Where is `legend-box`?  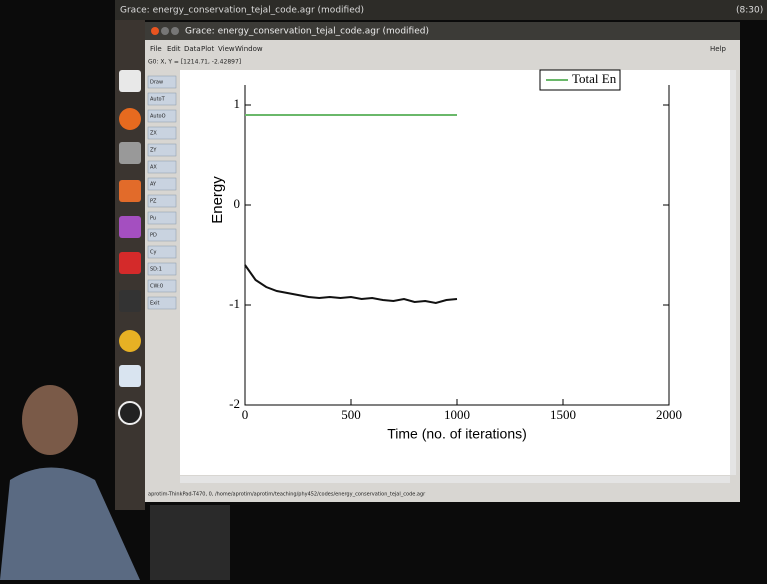 legend-box is located at coordinates (580, 80).